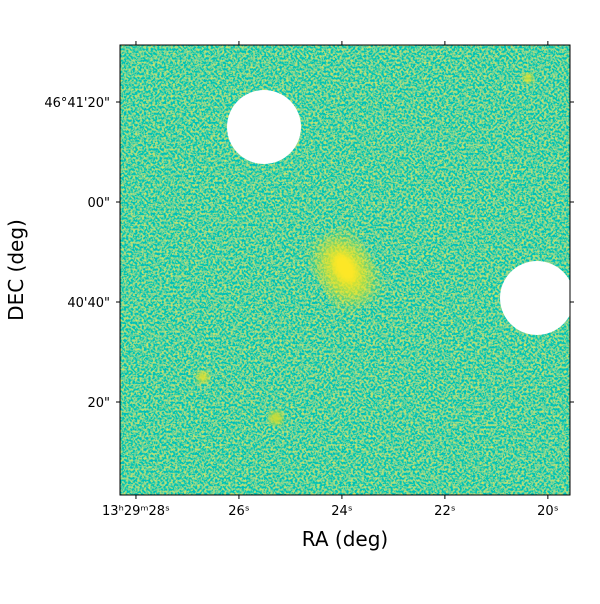 Image resolution: width=600 pixels, height=604 pixels. What do you see at coordinates (77, 103) in the screenshot?
I see `y-tick-label: 46°41'20"` at bounding box center [77, 103].